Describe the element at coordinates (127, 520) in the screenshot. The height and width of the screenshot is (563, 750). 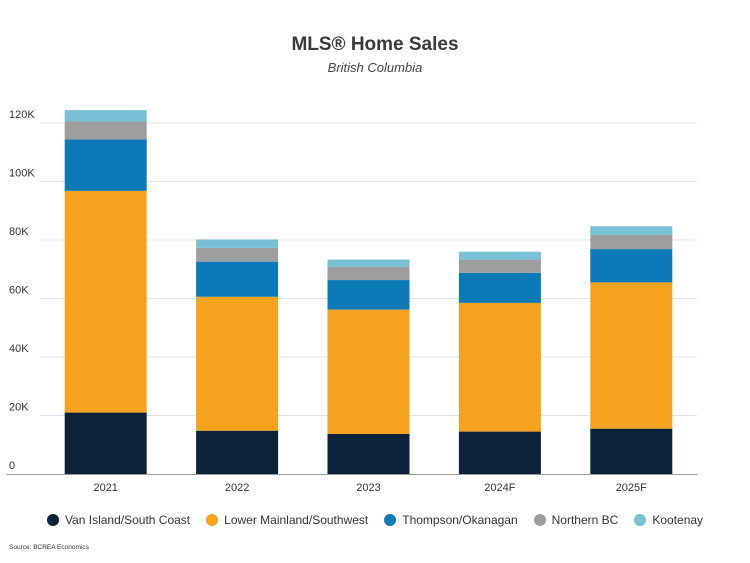
I see `legend-label: Van Island/South Coast` at that location.